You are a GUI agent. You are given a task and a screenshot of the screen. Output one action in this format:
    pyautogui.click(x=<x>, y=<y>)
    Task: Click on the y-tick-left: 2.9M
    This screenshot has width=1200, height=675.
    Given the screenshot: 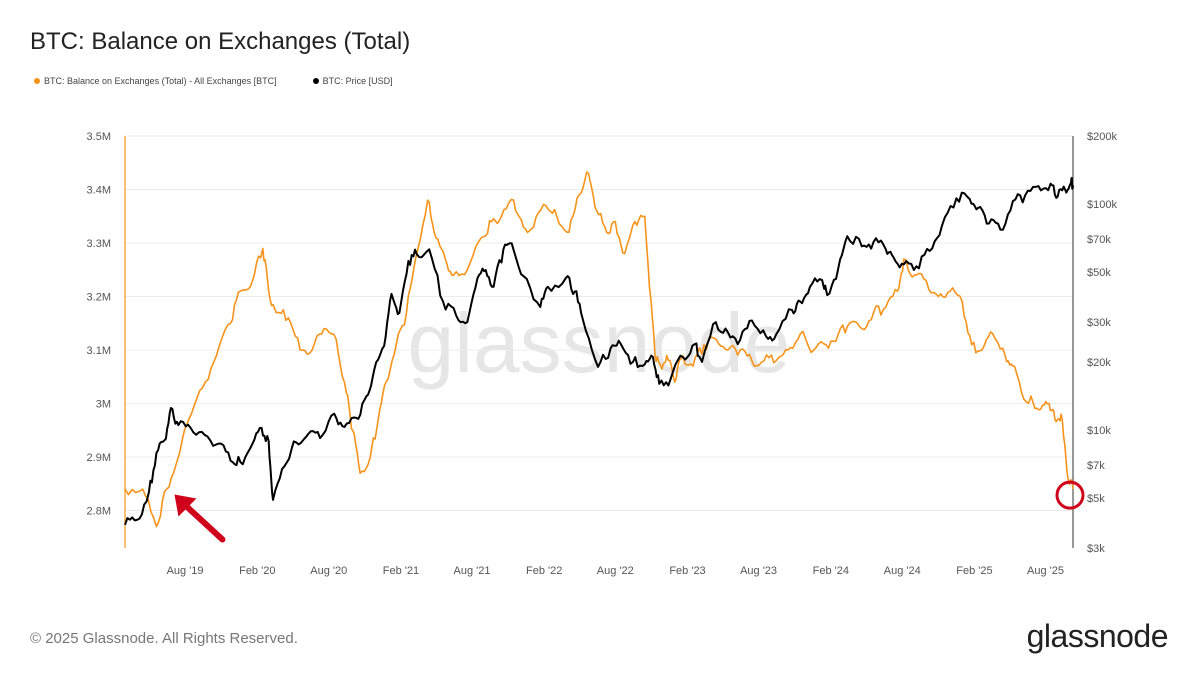 What is the action you would take?
    pyautogui.click(x=99, y=458)
    